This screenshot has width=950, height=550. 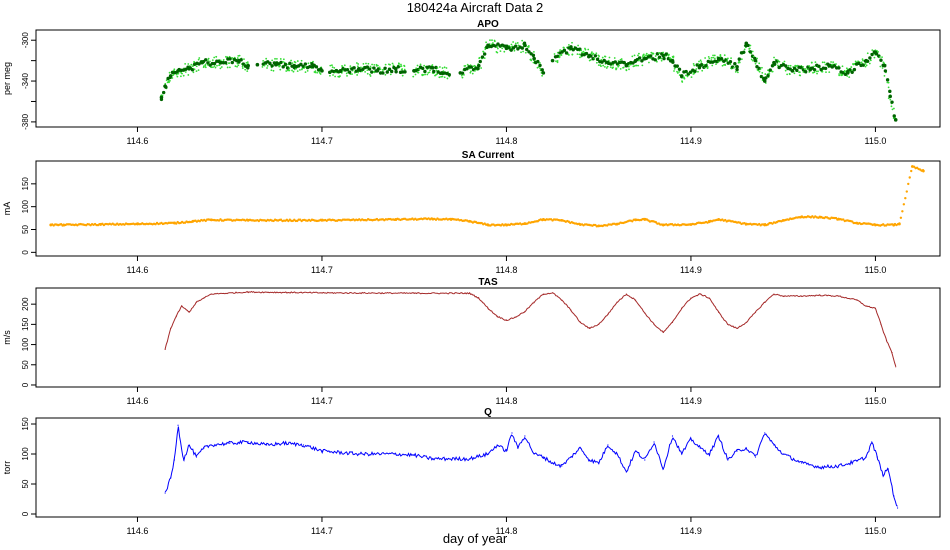 I want to click on y-tick-label: -300, so click(x=25, y=40).